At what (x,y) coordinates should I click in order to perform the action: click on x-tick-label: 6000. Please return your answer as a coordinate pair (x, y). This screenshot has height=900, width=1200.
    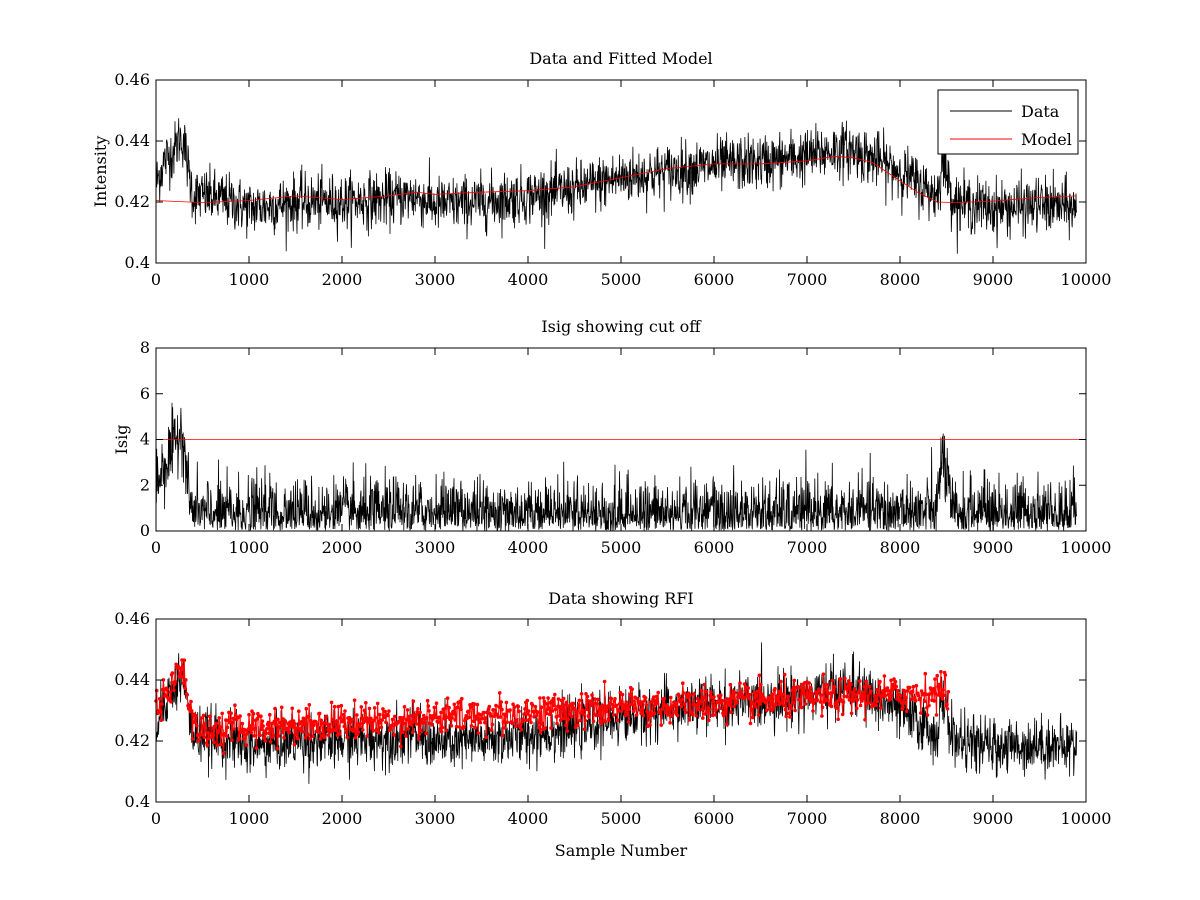
    Looking at the image, I should click on (714, 279).